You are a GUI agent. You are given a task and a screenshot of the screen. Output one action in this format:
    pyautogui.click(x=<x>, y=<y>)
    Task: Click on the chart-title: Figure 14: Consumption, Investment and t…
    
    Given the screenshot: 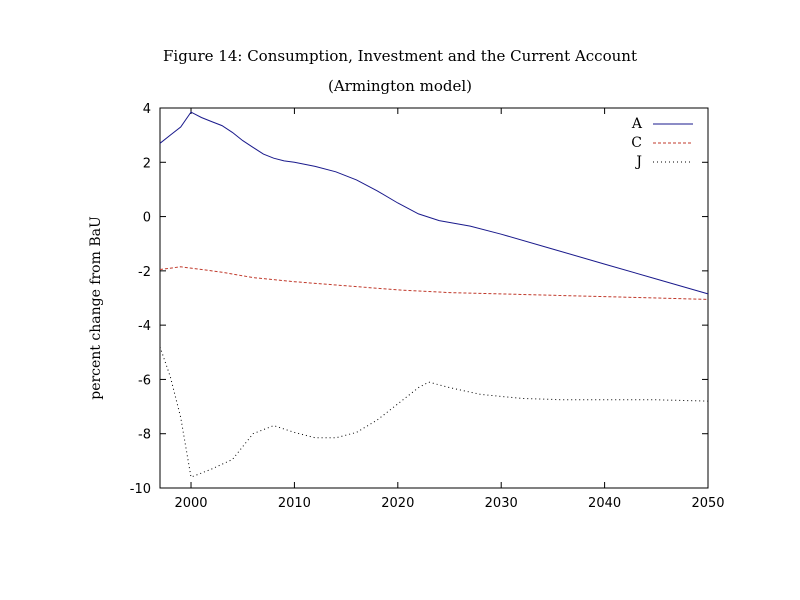 What is the action you would take?
    pyautogui.click(x=400, y=56)
    